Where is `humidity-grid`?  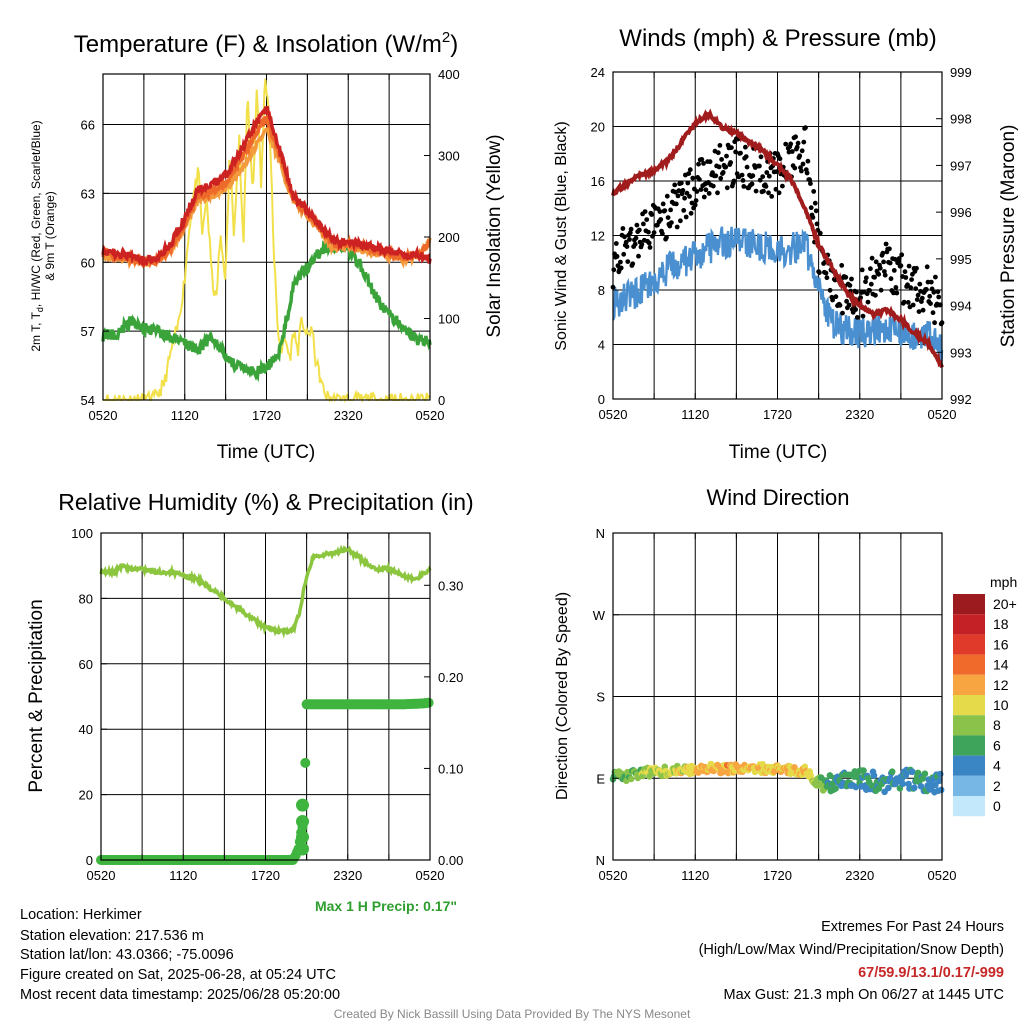 humidity-grid is located at coordinates (265, 696).